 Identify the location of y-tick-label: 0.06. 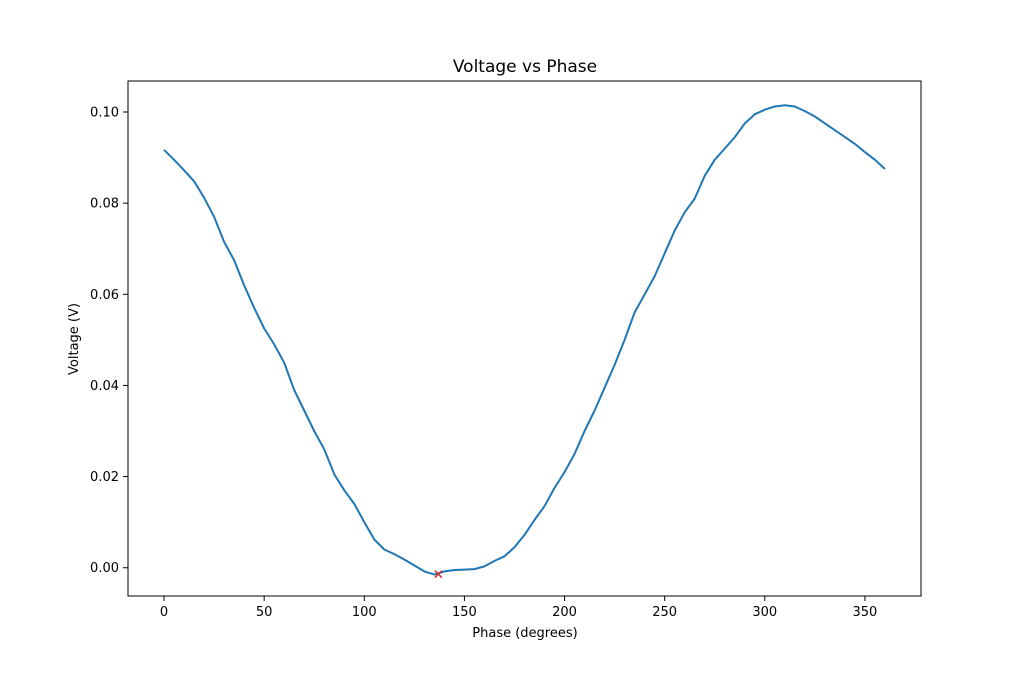
(104, 295).